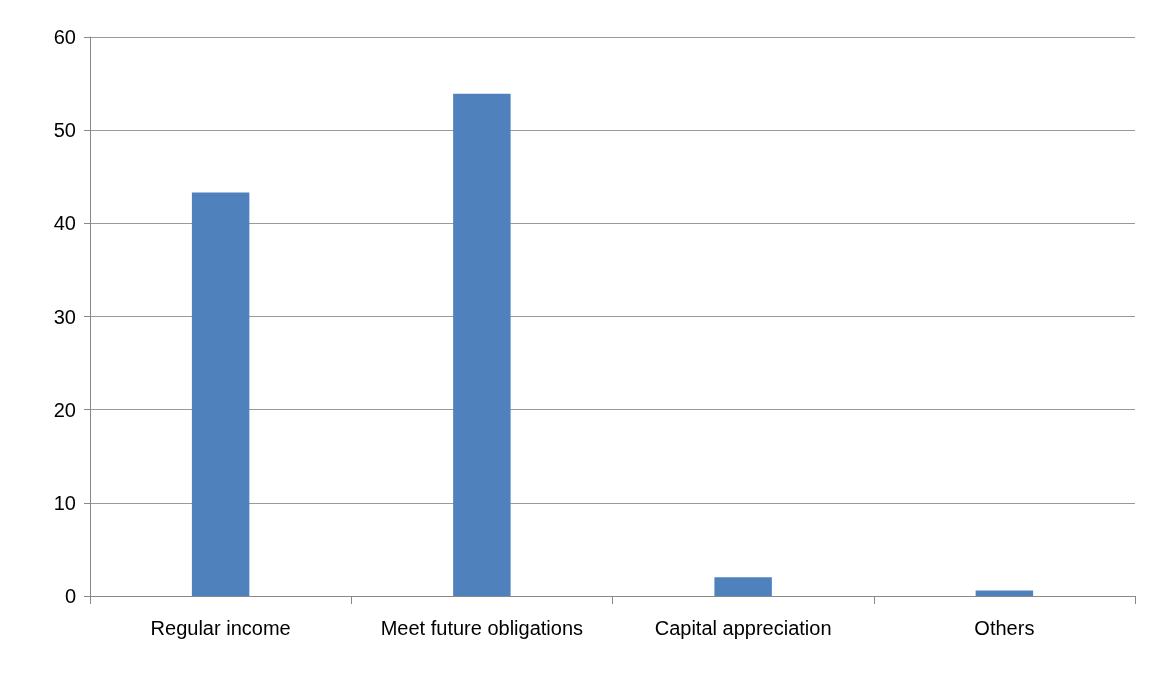 Image resolution: width=1153 pixels, height=678 pixels. What do you see at coordinates (64, 37) in the screenshot?
I see `y-tick-label: 60` at bounding box center [64, 37].